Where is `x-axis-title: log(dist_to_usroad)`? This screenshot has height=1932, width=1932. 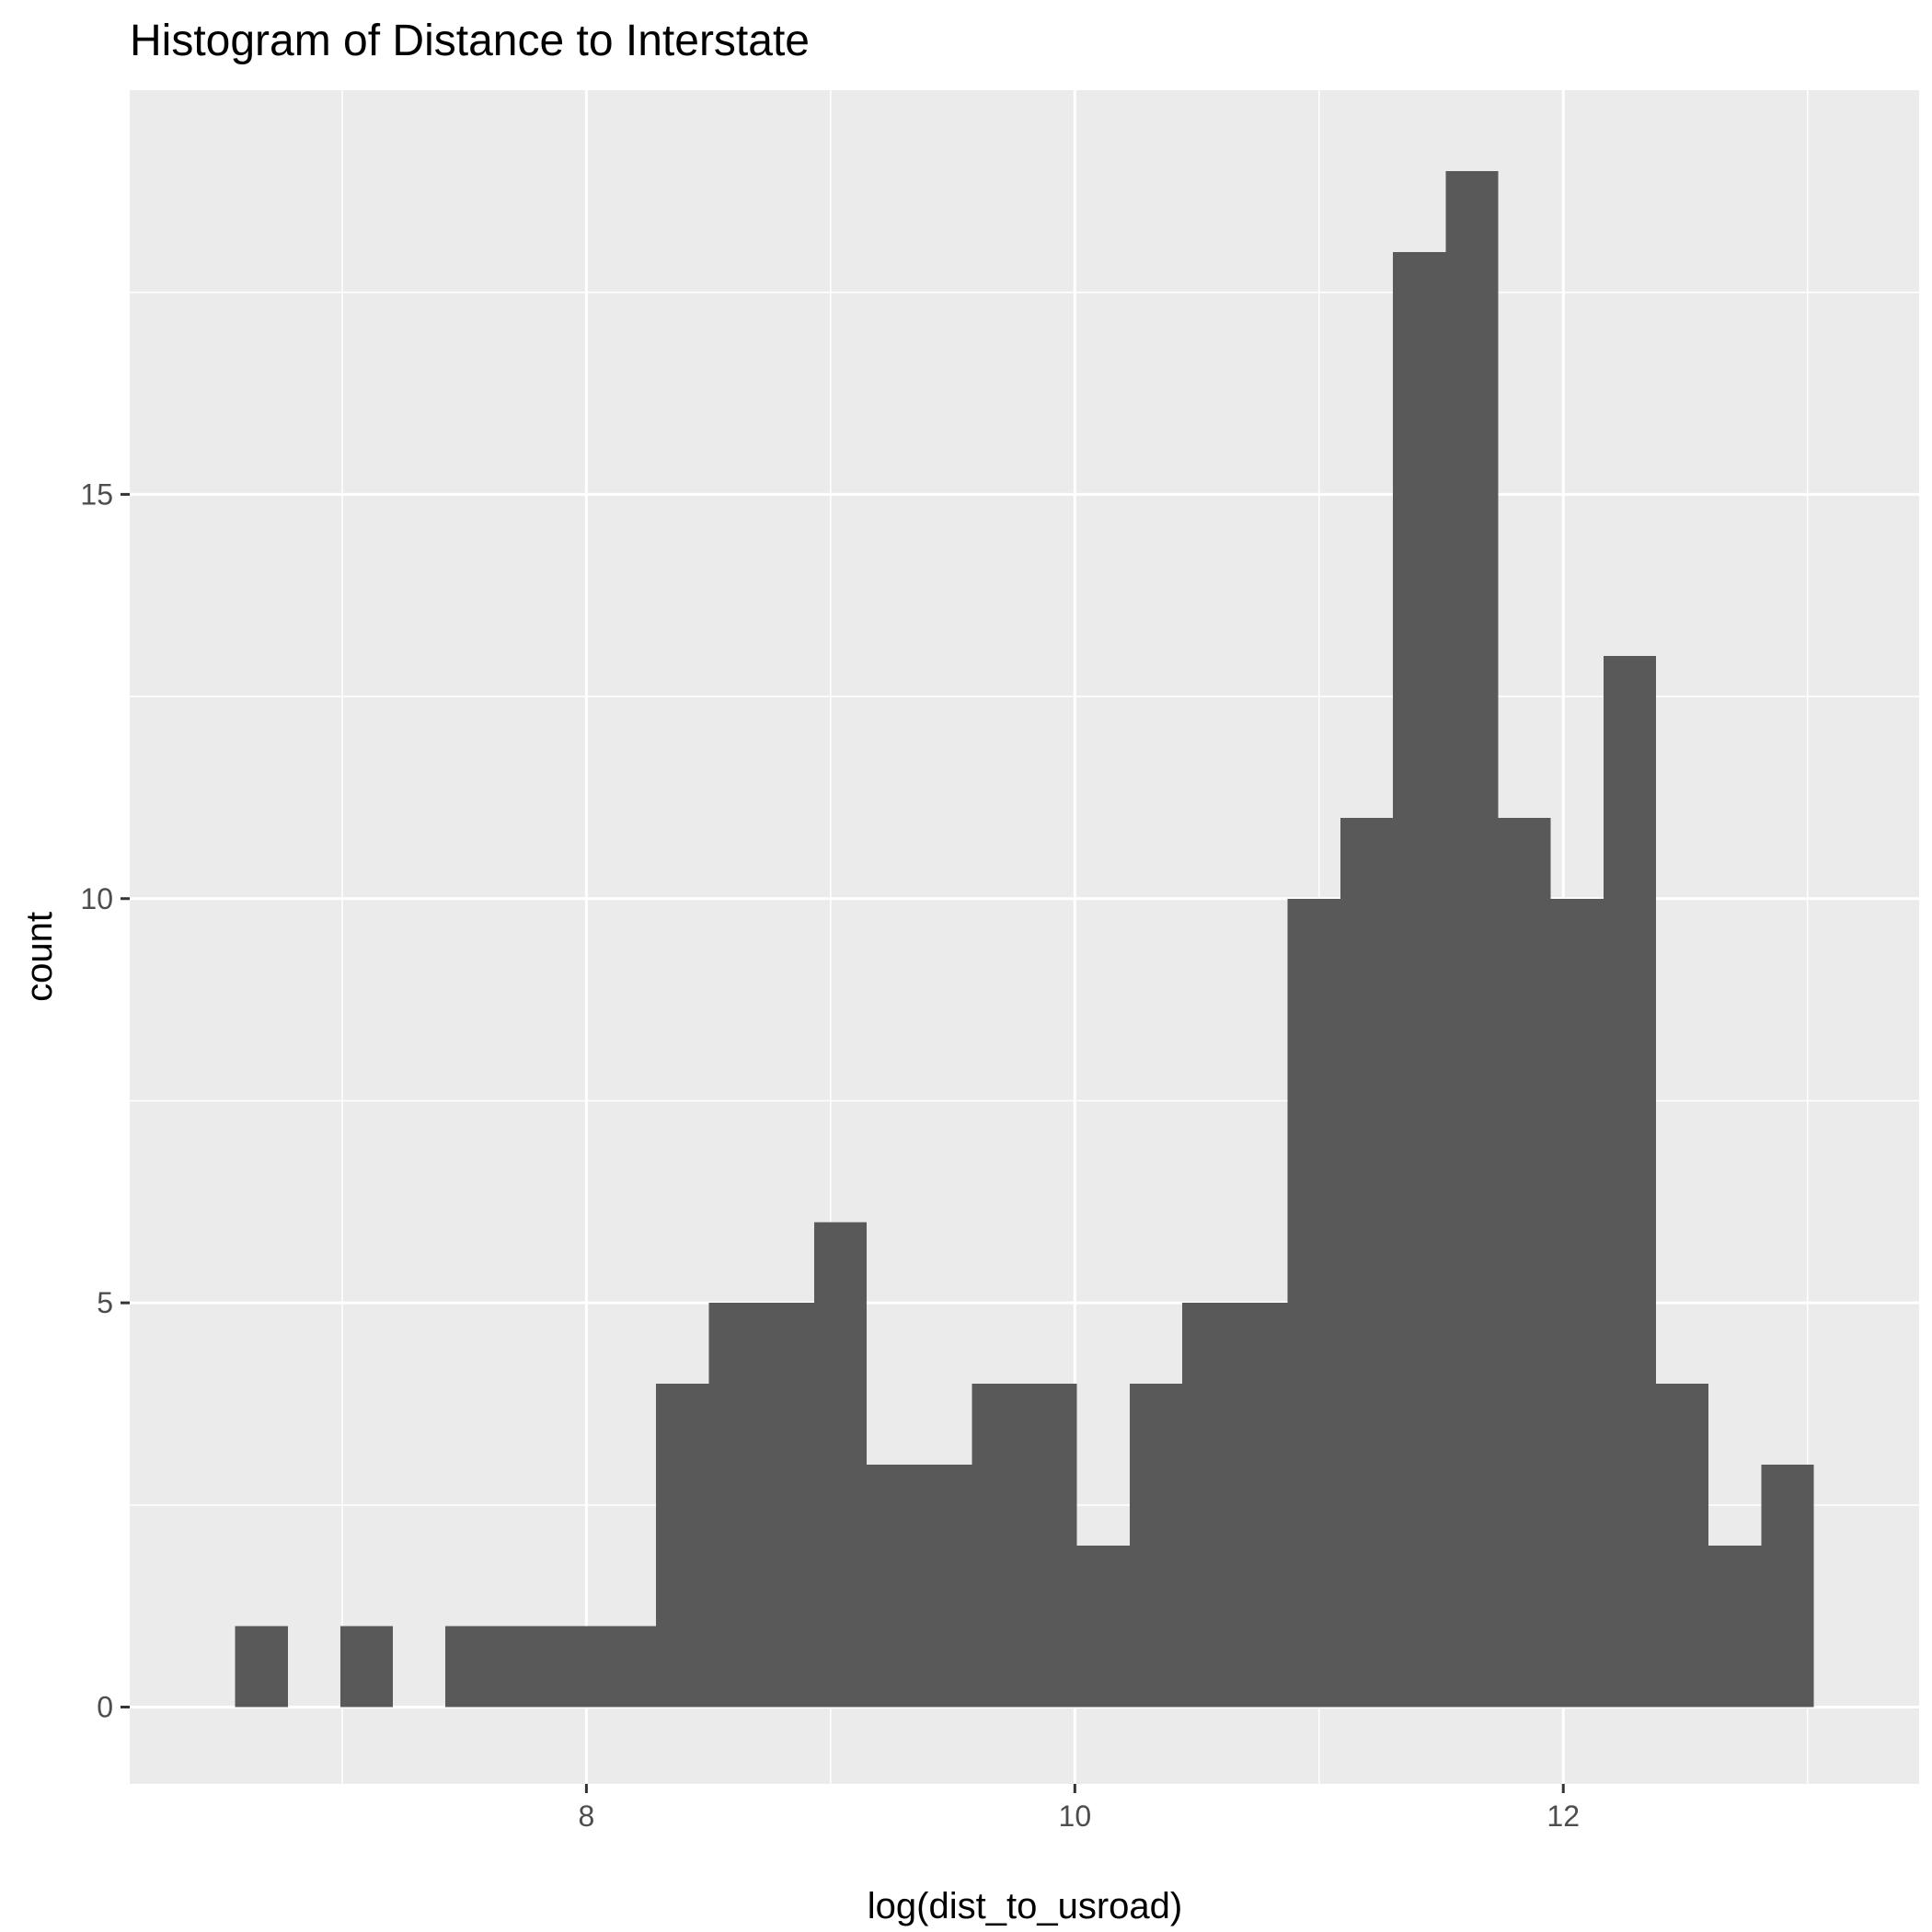
x-axis-title: log(dist_to_usroad) is located at coordinates (1025, 1906).